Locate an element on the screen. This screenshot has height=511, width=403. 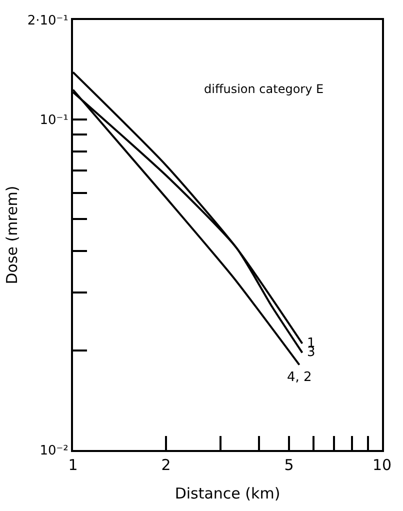
x-axis-title: Distance (km) is located at coordinates (227, 493).